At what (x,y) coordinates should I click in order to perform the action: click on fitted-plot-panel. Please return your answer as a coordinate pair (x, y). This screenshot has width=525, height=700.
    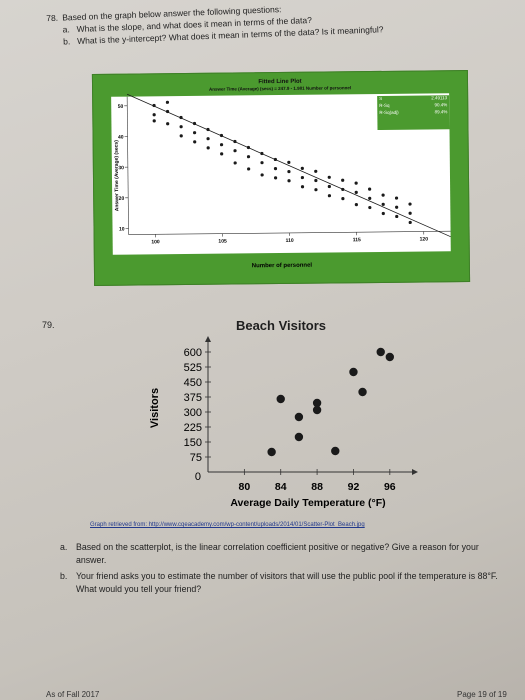
    Looking at the image, I should click on (281, 174).